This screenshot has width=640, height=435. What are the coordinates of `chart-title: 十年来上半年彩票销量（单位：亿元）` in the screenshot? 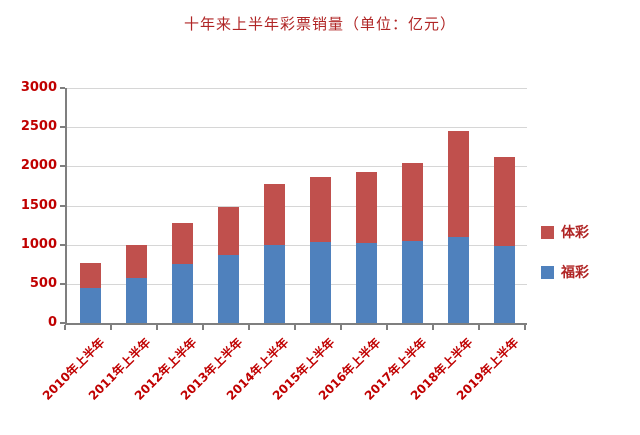 It's located at (319, 24).